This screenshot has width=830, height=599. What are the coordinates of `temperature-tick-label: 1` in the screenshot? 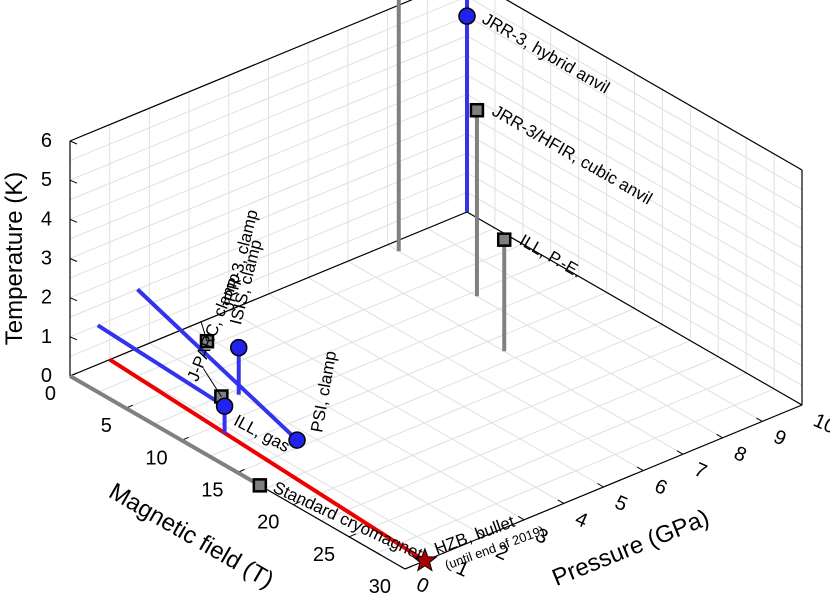 It's located at (46, 337).